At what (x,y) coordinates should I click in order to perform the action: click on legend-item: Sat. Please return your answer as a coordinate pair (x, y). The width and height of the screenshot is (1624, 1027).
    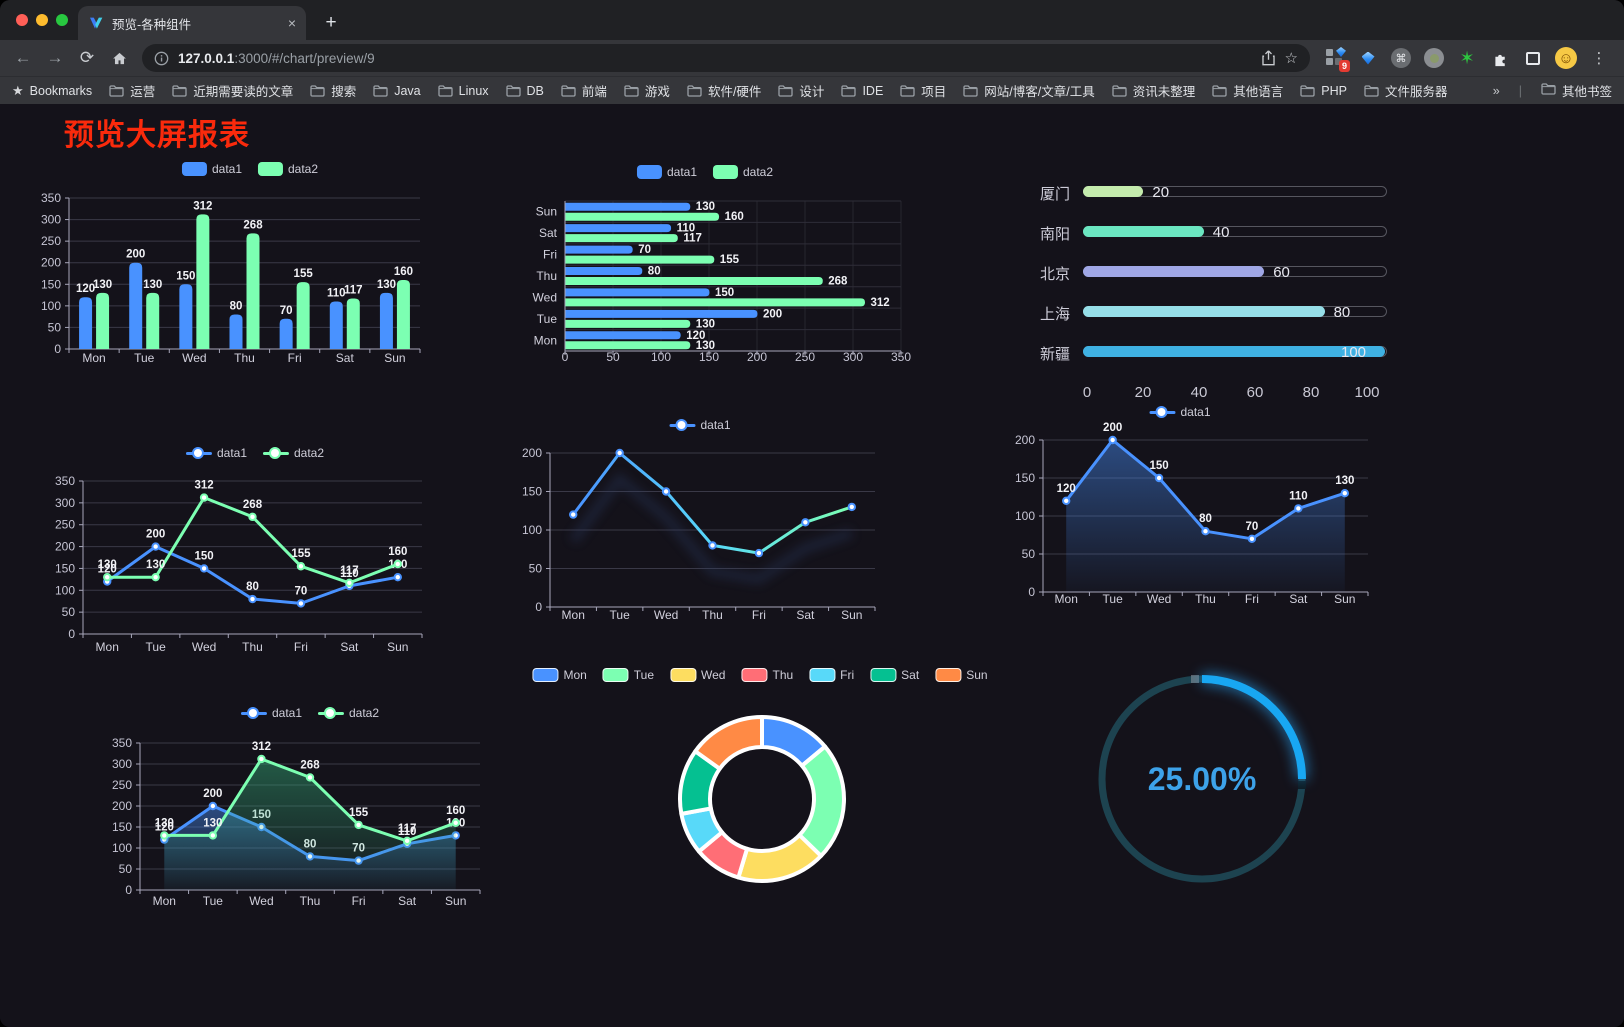
    Looking at the image, I should click on (894, 675).